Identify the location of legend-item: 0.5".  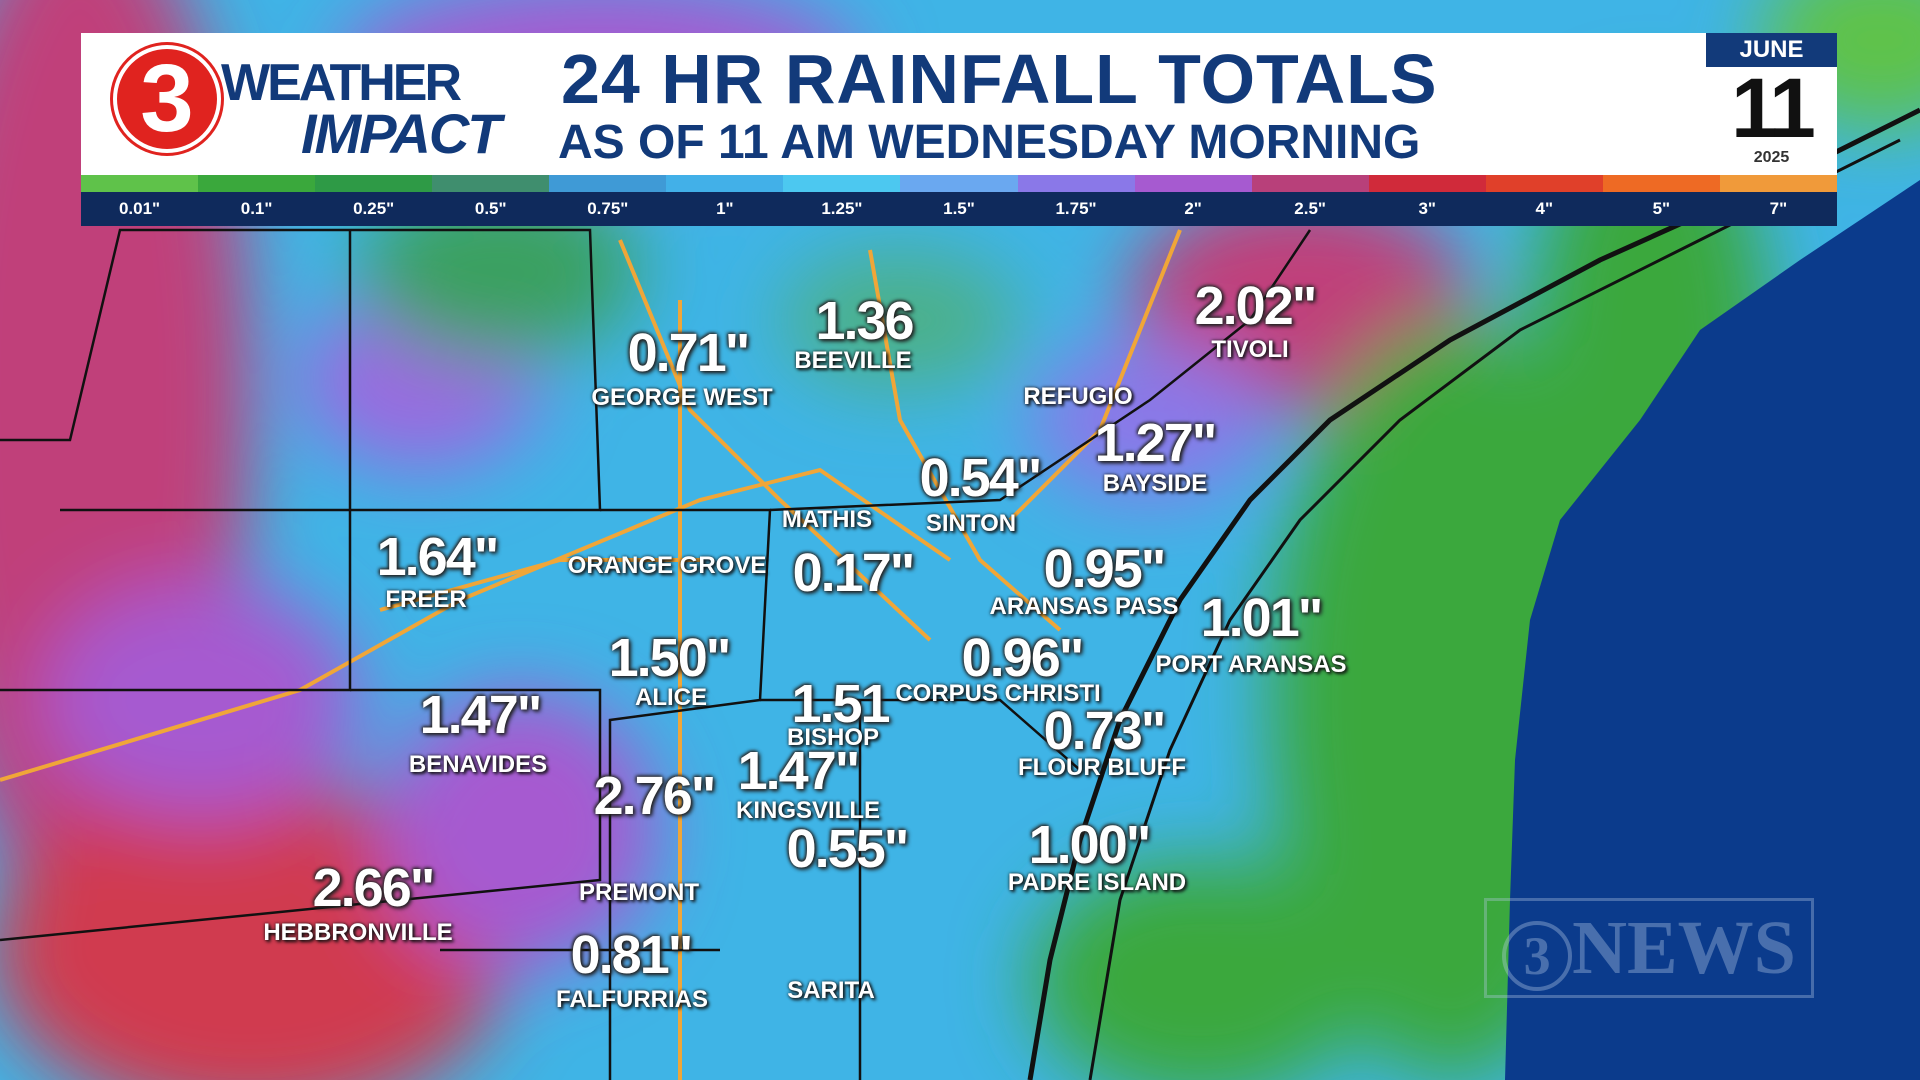
(491, 200).